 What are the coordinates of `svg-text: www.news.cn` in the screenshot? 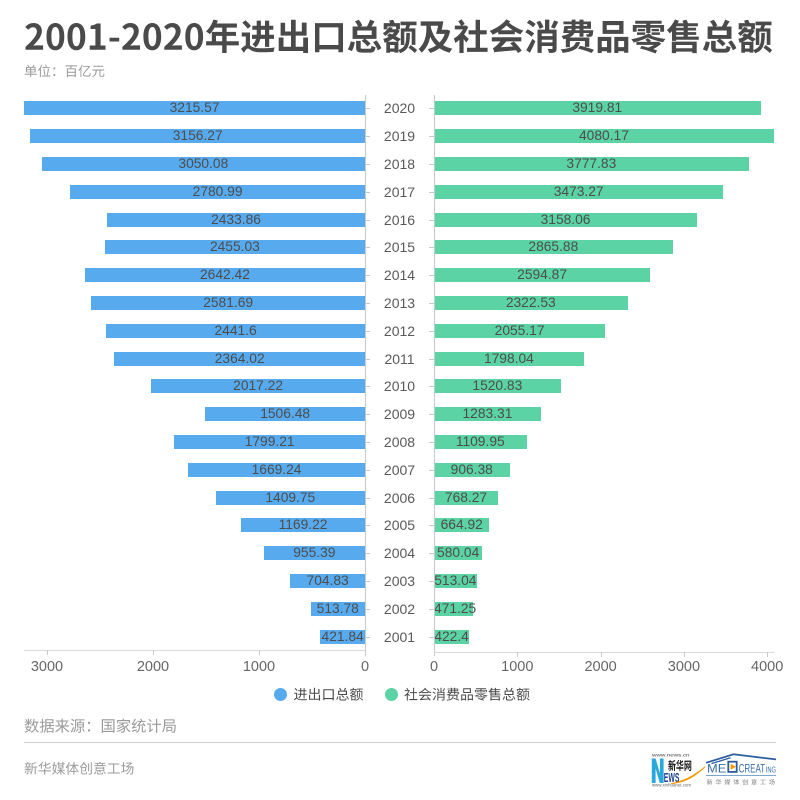 It's located at (671, 755).